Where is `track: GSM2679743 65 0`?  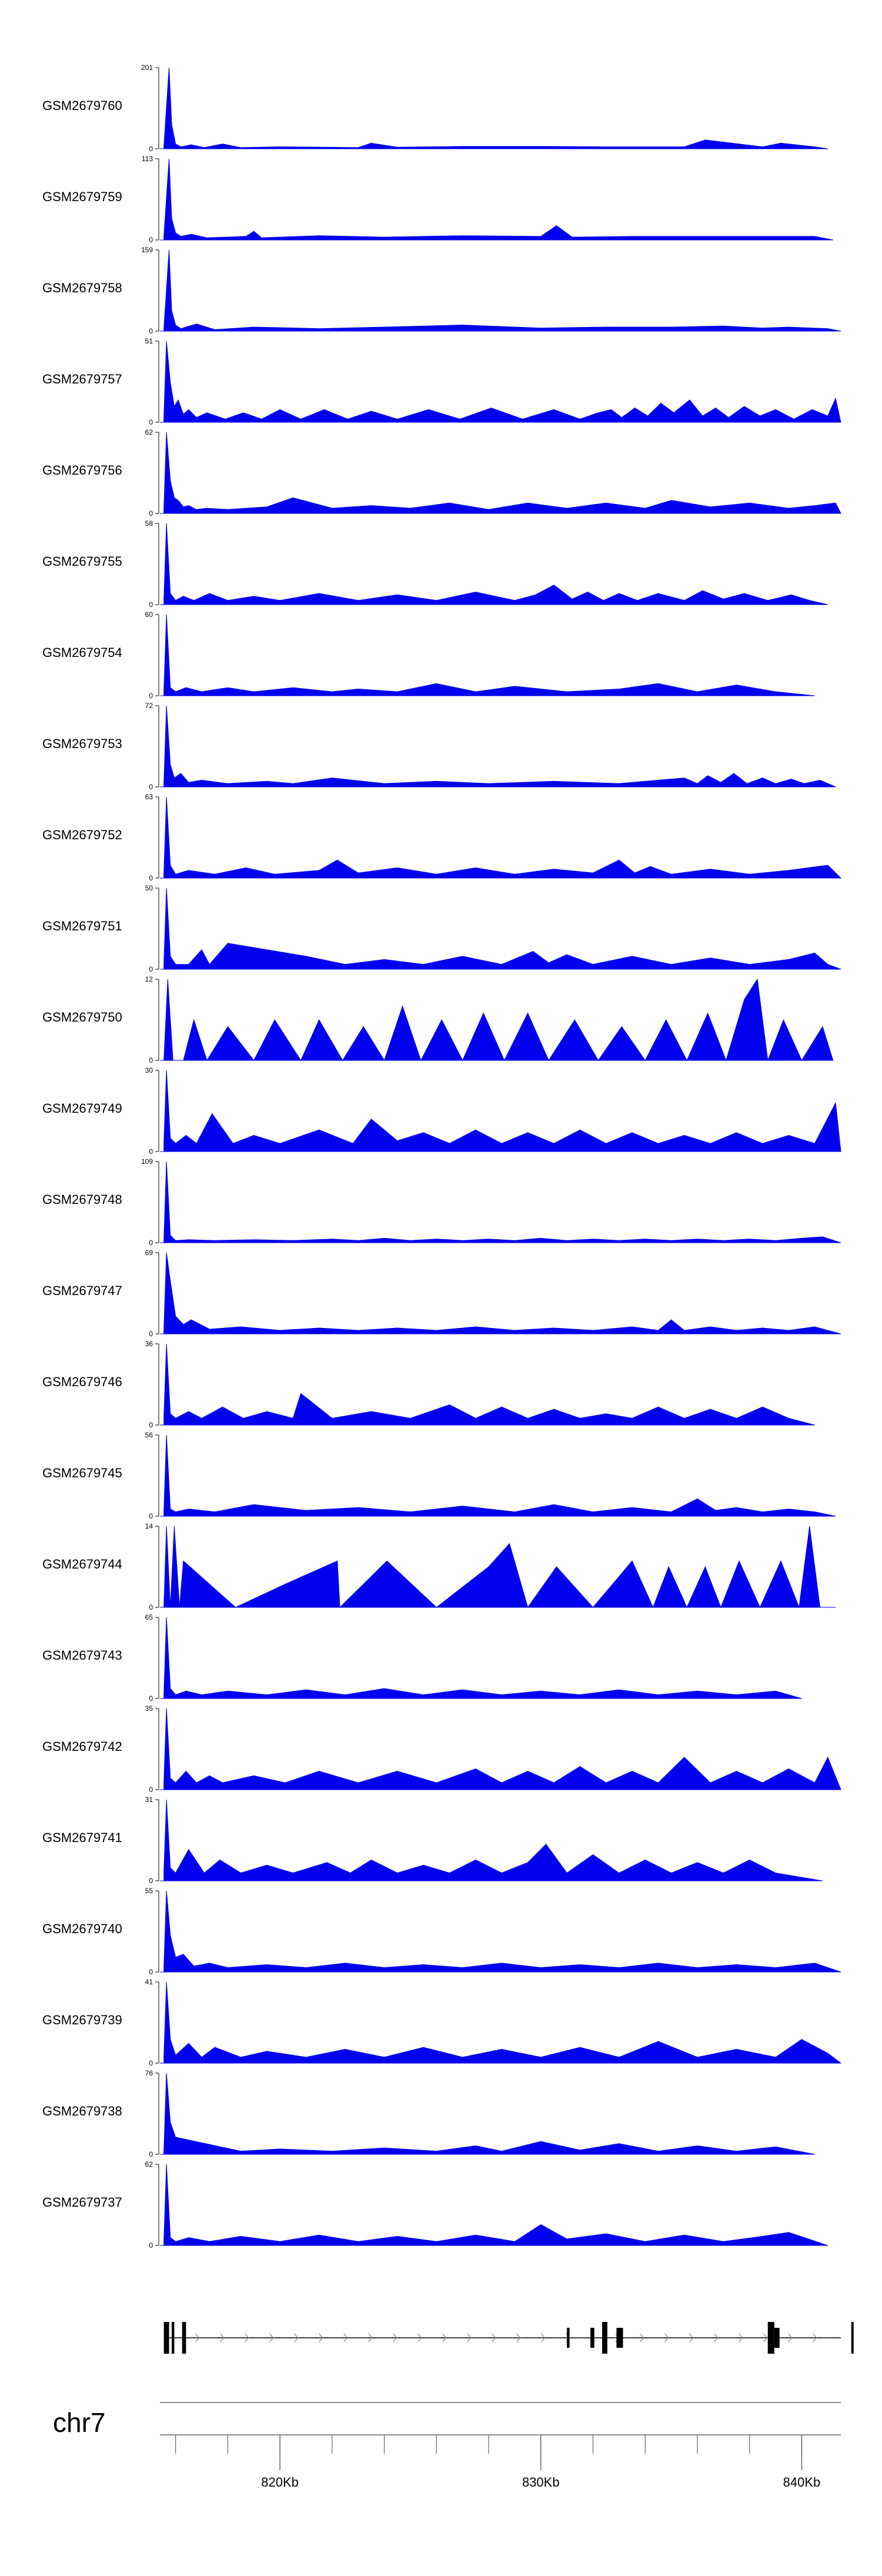 track: GSM2679743 65 0 is located at coordinates (422, 1658).